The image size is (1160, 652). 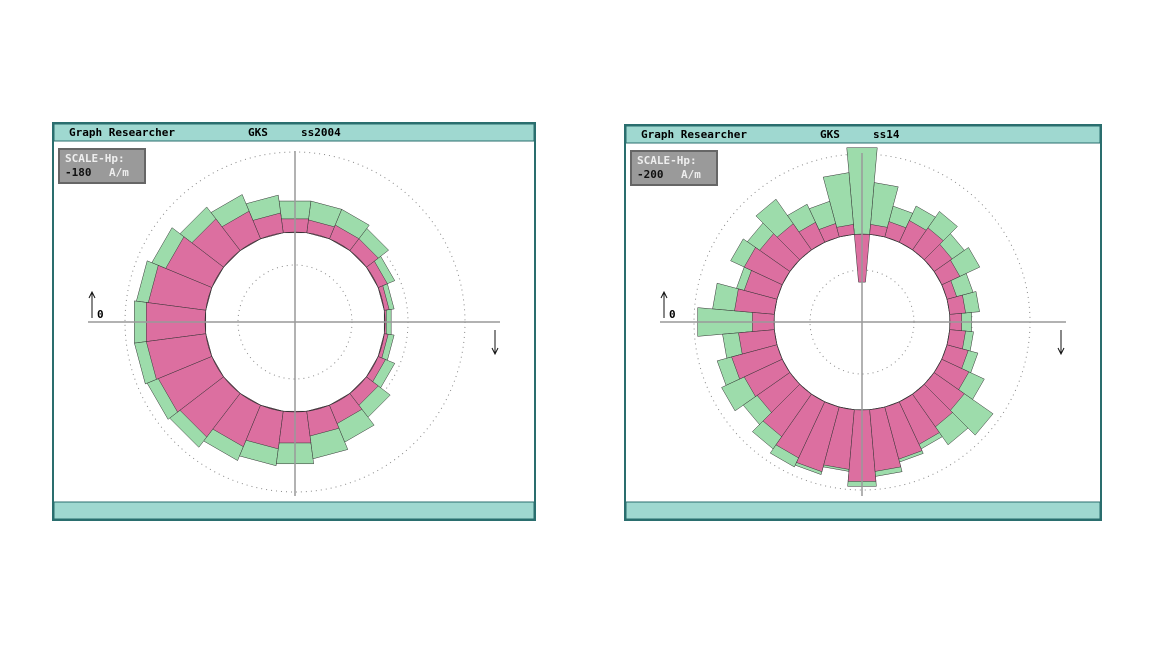 What do you see at coordinates (886, 134) in the screenshot?
I see `file-name: ss14` at bounding box center [886, 134].